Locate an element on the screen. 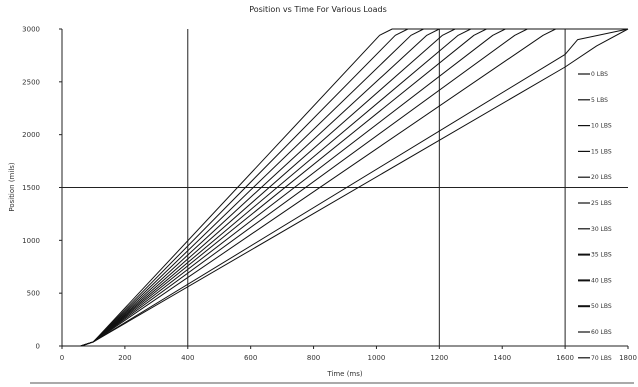 This screenshot has height=387, width=638. x-tick-label: 1600 is located at coordinates (565, 358).